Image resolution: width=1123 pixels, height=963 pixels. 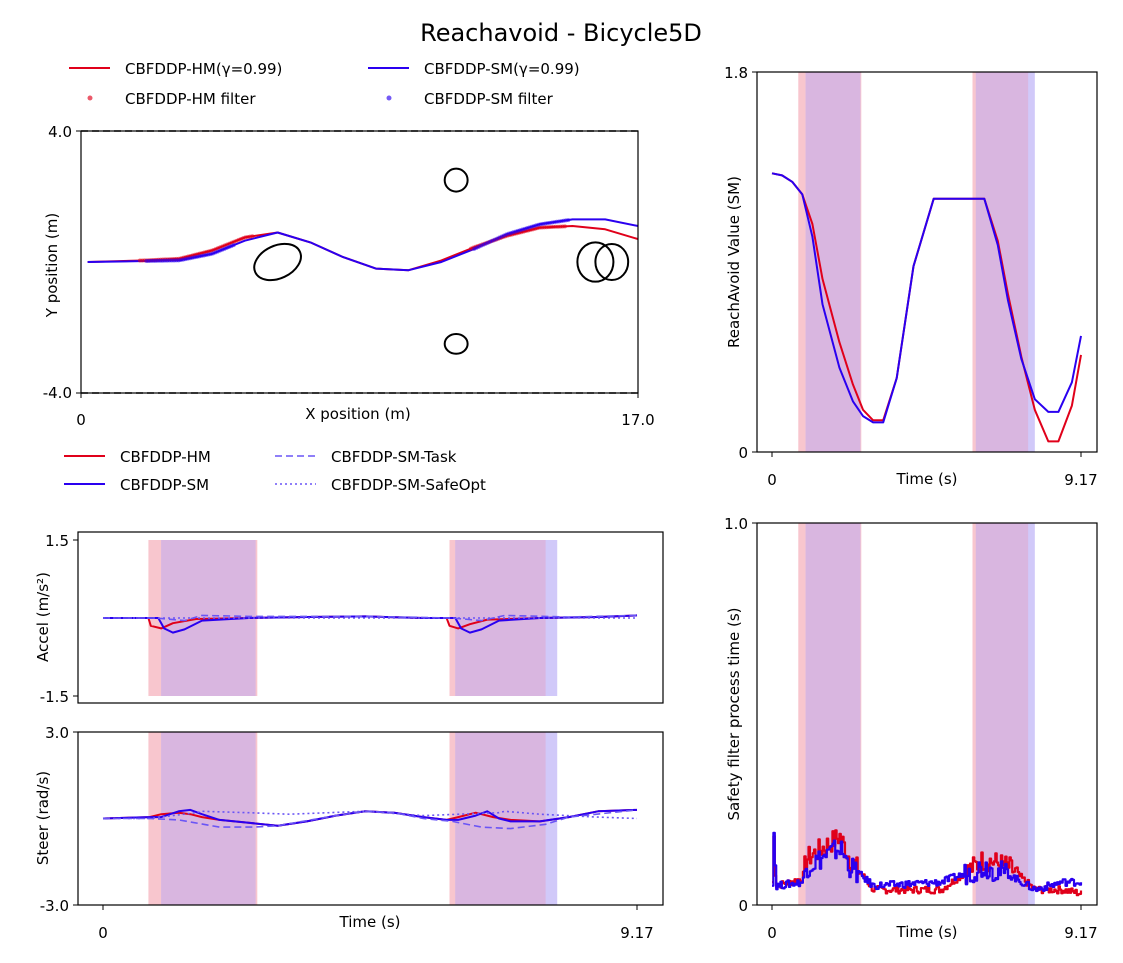 What do you see at coordinates (103, 933) in the screenshot?
I see `steer-xtick-label-left: 0` at bounding box center [103, 933].